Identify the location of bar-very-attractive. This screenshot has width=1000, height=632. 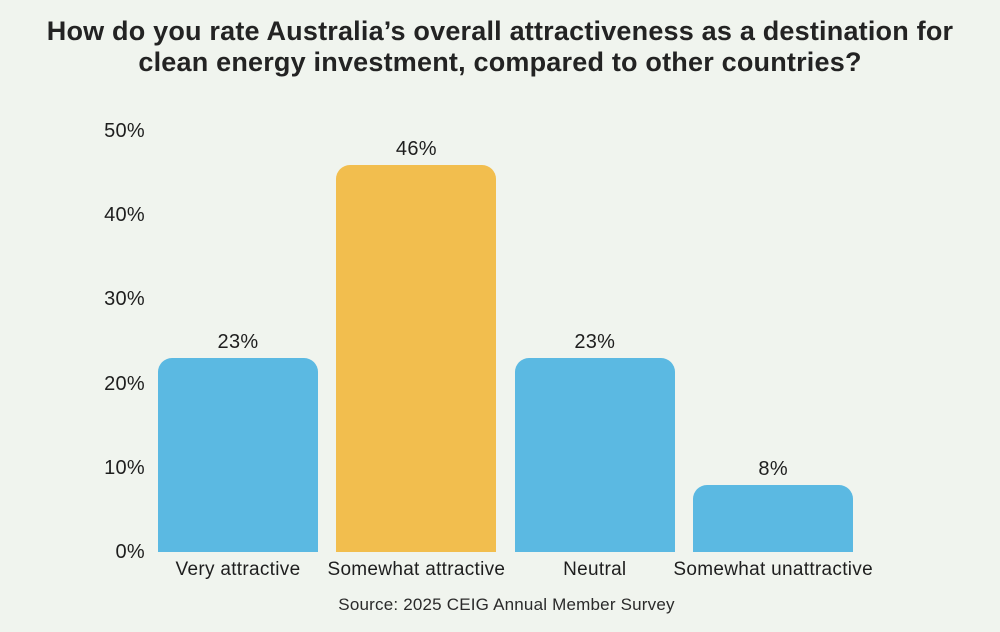
(238, 455).